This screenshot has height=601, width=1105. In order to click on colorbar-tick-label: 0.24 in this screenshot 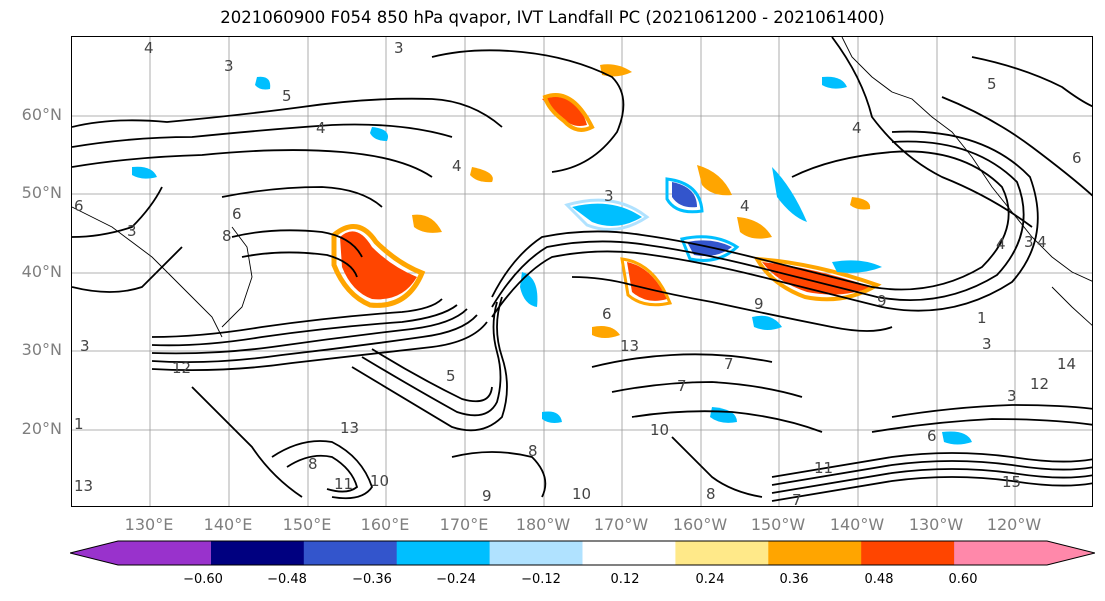, I will do `click(710, 579)`.